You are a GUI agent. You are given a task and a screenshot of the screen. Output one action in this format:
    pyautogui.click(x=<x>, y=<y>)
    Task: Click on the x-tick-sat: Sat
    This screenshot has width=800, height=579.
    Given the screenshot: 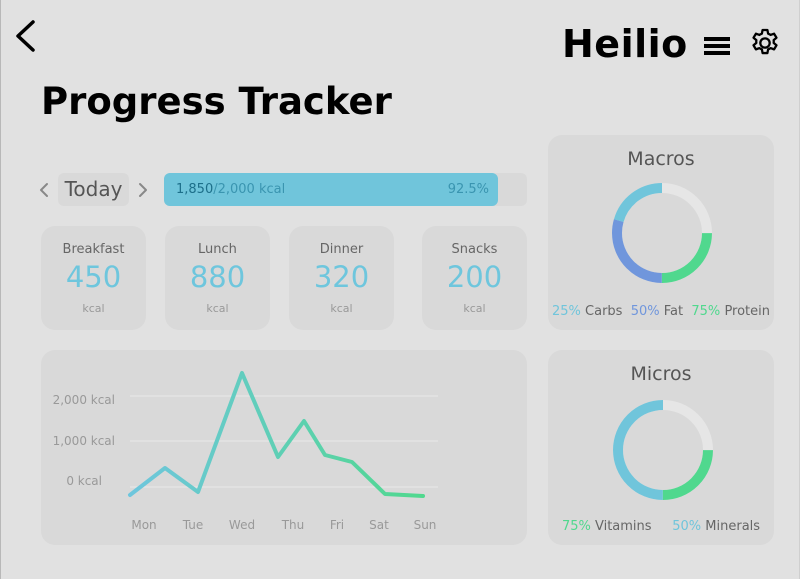 What is the action you would take?
    pyautogui.click(x=379, y=525)
    